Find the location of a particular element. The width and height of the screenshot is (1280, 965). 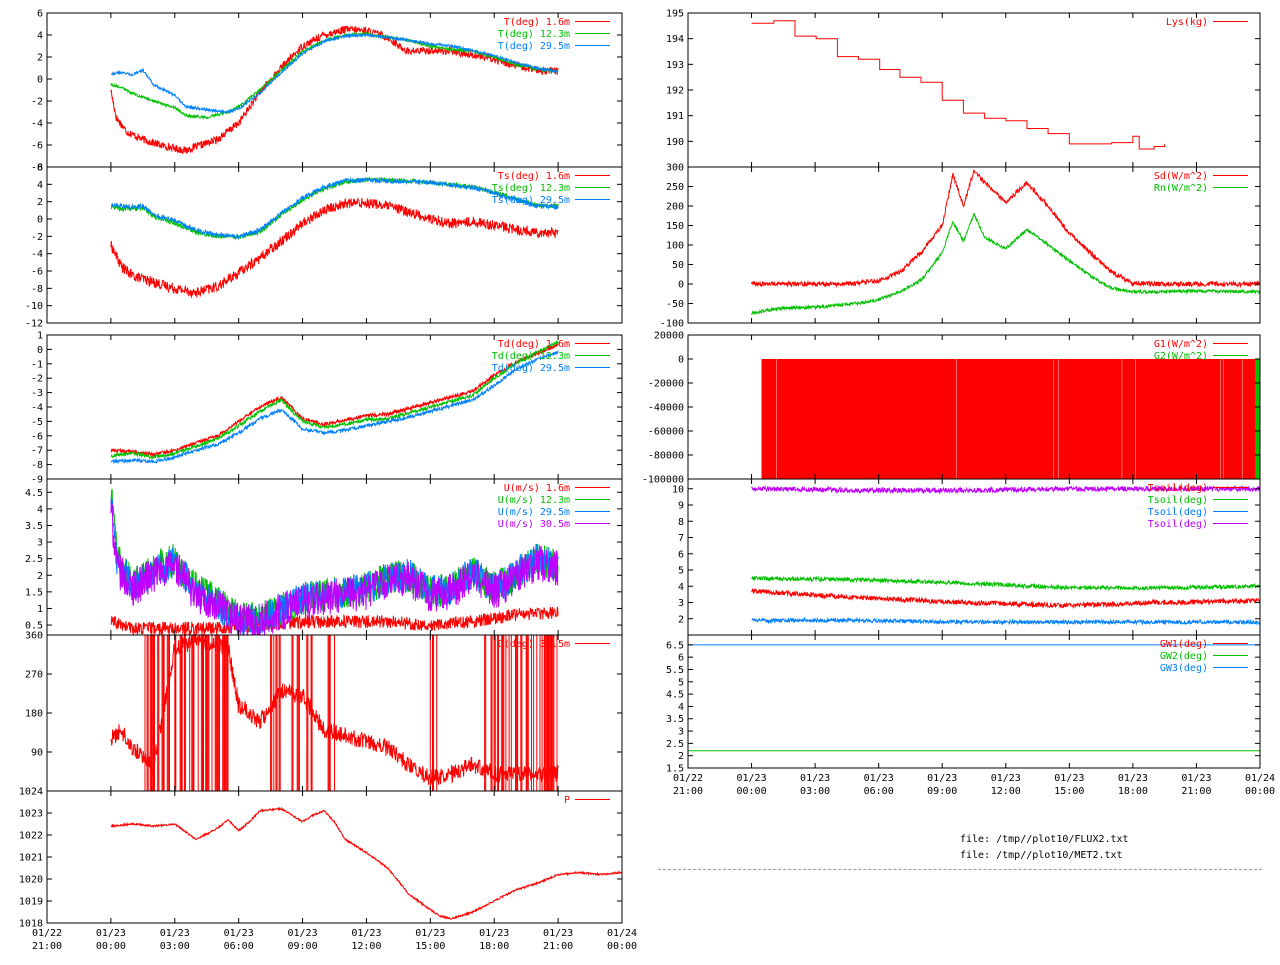

y-tick-label: -100 is located at coordinates (672, 324).